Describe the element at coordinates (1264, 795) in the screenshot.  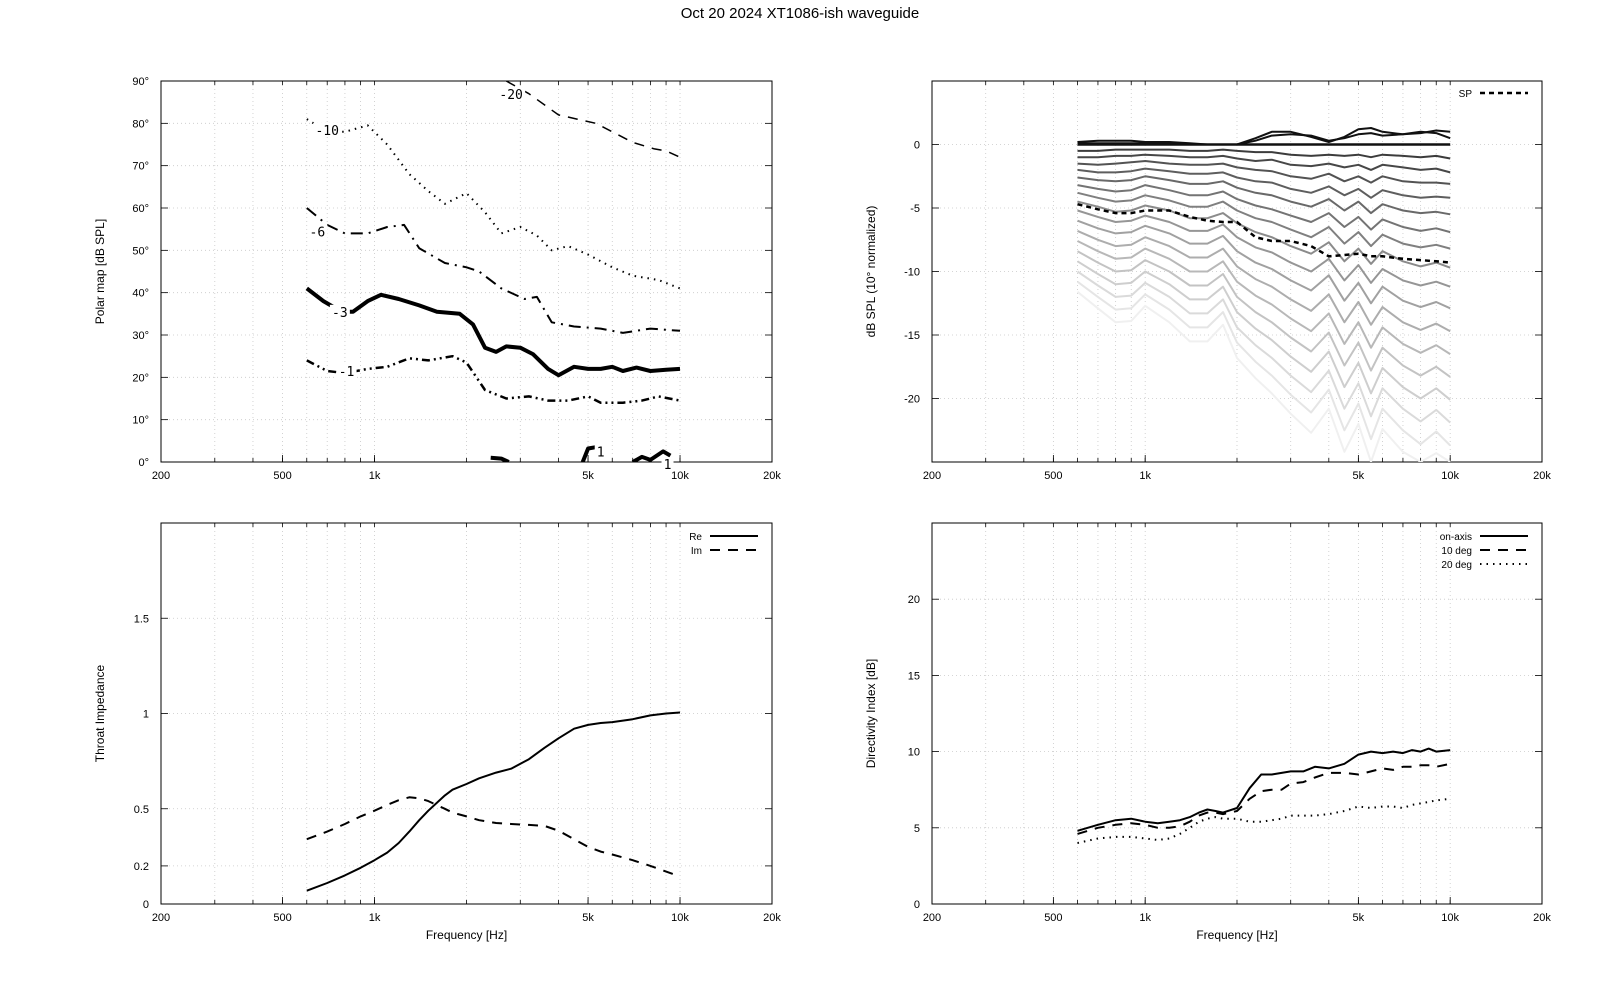
I see `di-plot-area` at that location.